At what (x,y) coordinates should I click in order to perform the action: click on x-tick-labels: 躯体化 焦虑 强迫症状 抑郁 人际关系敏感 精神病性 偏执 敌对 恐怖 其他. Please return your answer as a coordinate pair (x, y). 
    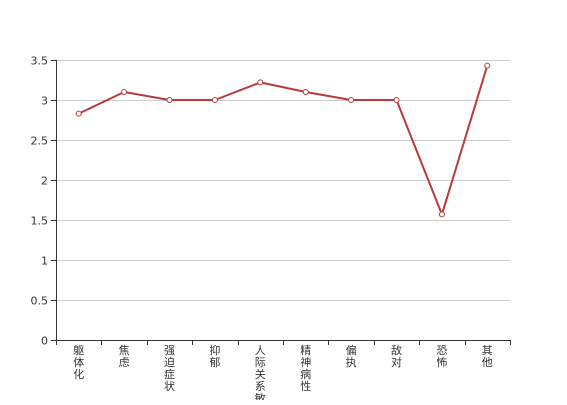
    Looking at the image, I should click on (283, 374).